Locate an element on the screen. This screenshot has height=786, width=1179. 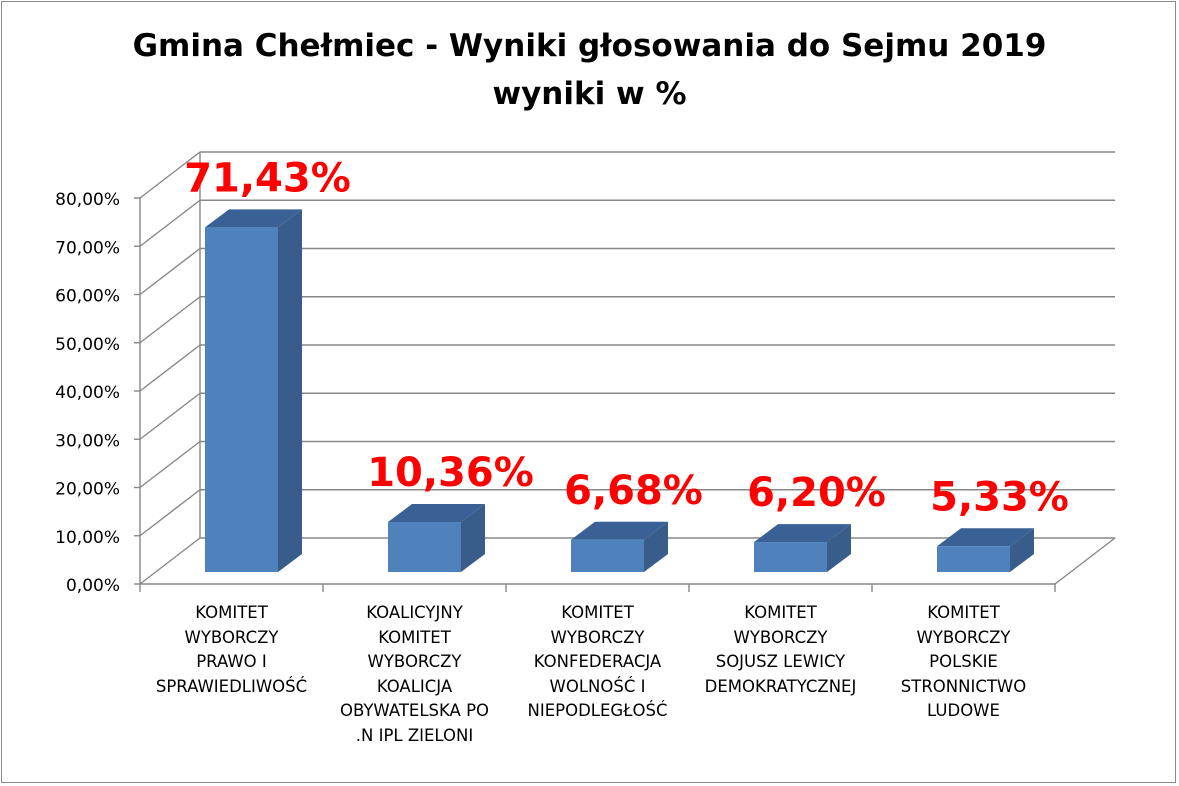
data-label: 5,33% is located at coordinates (999, 497).